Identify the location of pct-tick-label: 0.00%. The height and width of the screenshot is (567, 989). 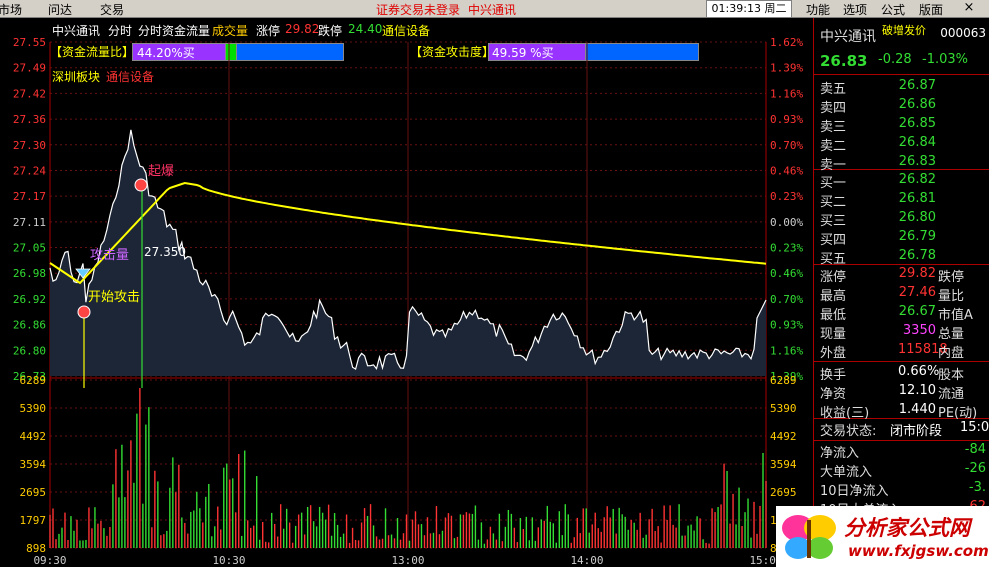
(786, 222).